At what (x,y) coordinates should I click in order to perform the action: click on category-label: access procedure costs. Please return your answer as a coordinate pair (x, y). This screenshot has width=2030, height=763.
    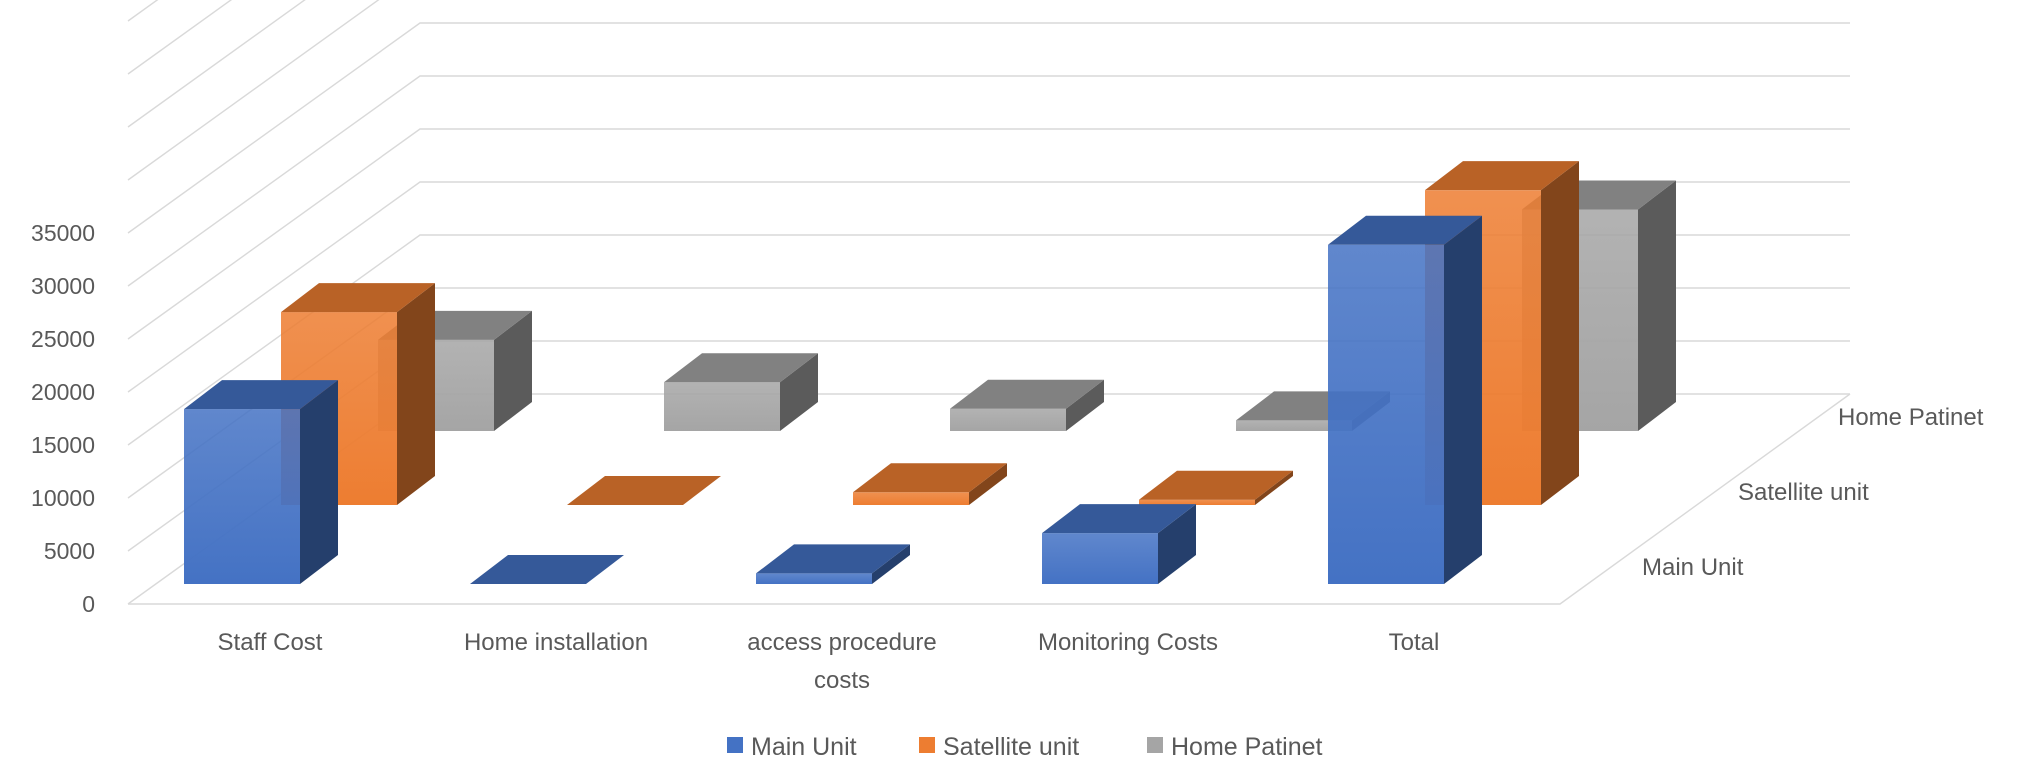
    Looking at the image, I should click on (841, 661).